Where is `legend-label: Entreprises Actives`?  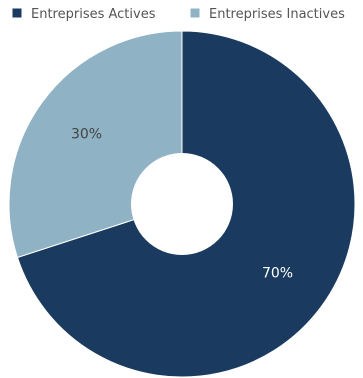 legend-label: Entreprises Actives is located at coordinates (93, 14).